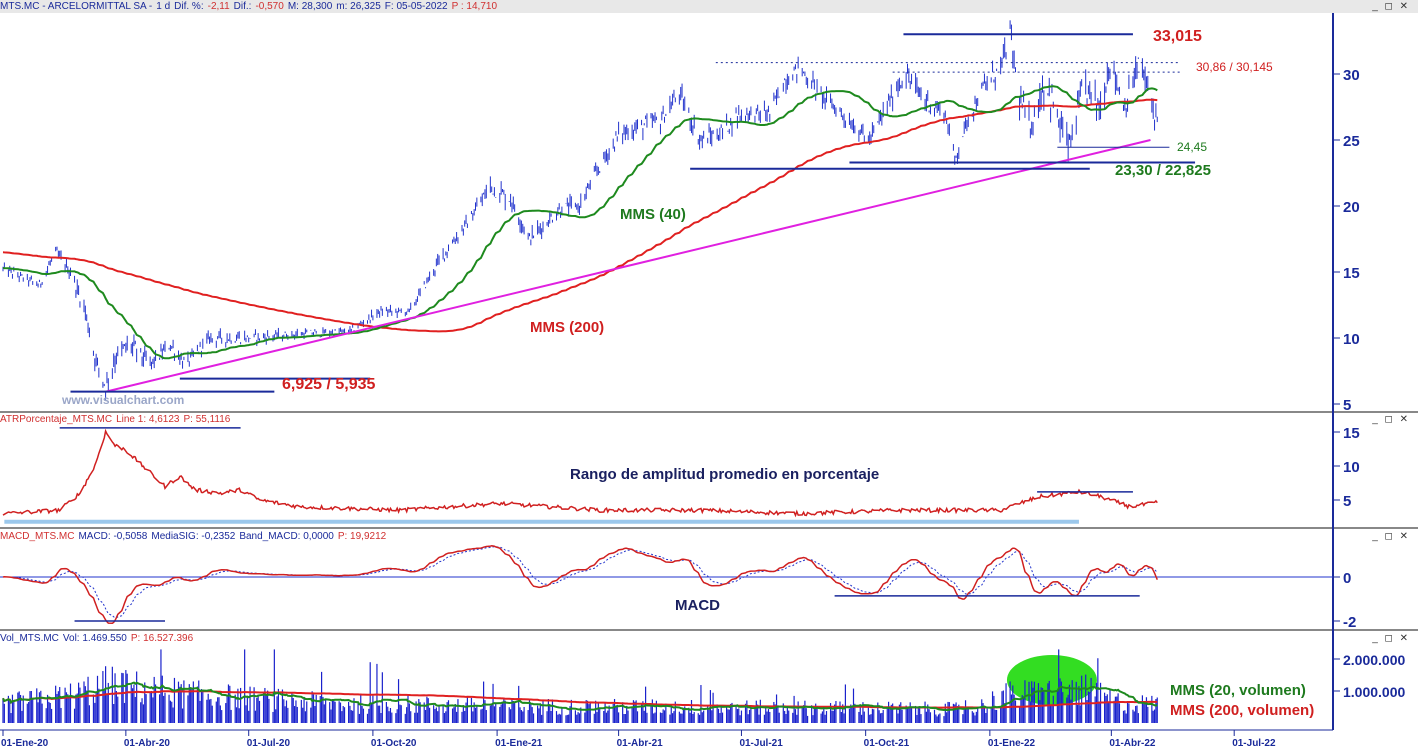 This screenshot has width=1418, height=752. Describe the element at coordinates (329, 384) in the screenshot. I see `level-label-6925: 6,925 / 5,935` at that location.